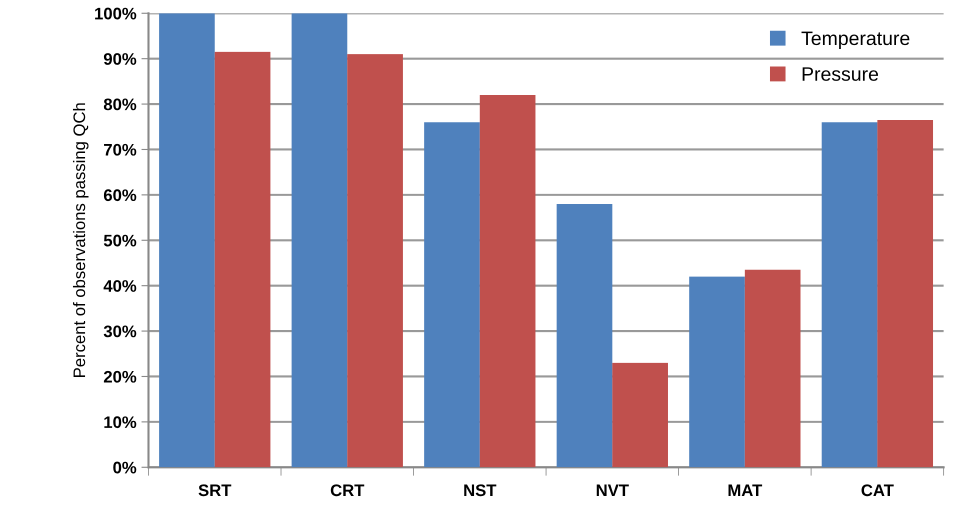 Image resolution: width=958 pixels, height=531 pixels. Describe the element at coordinates (120, 240) in the screenshot. I see `y-tick-label: 50%` at that location.